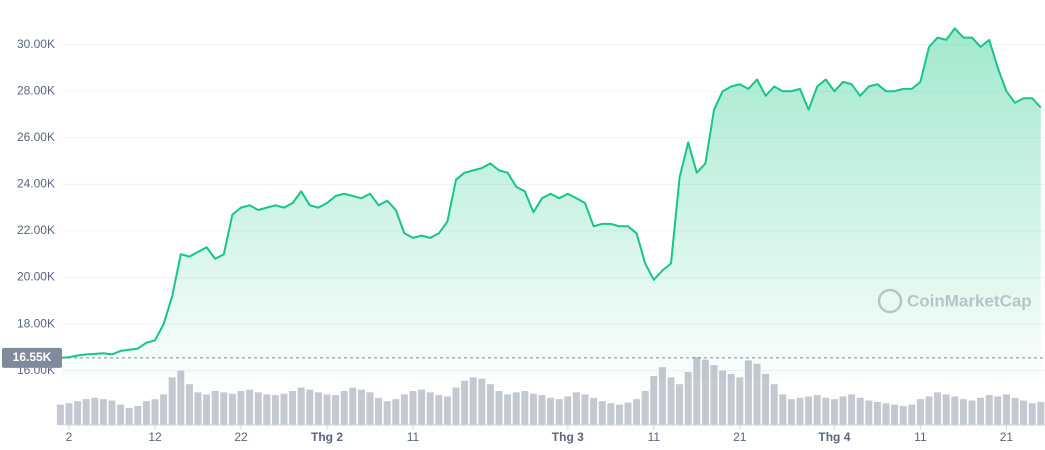  I want to click on watermark-text: CoinMarketCap, so click(969, 300).